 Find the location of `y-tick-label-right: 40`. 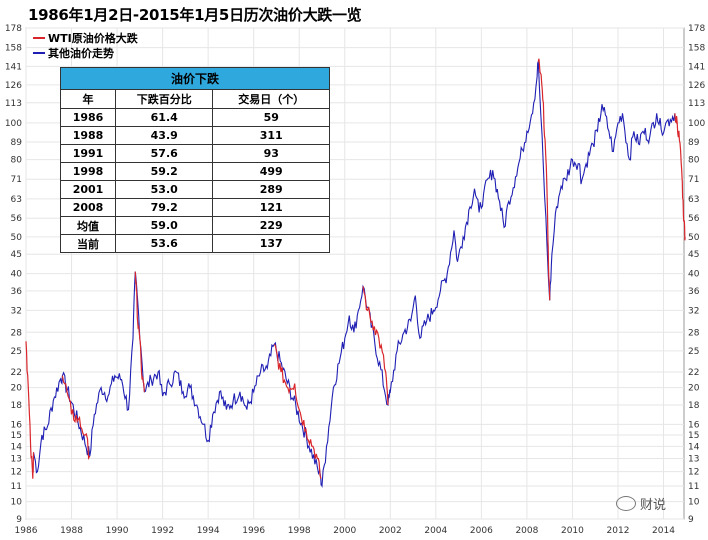

y-tick-label-right: 40 is located at coordinates (694, 275).